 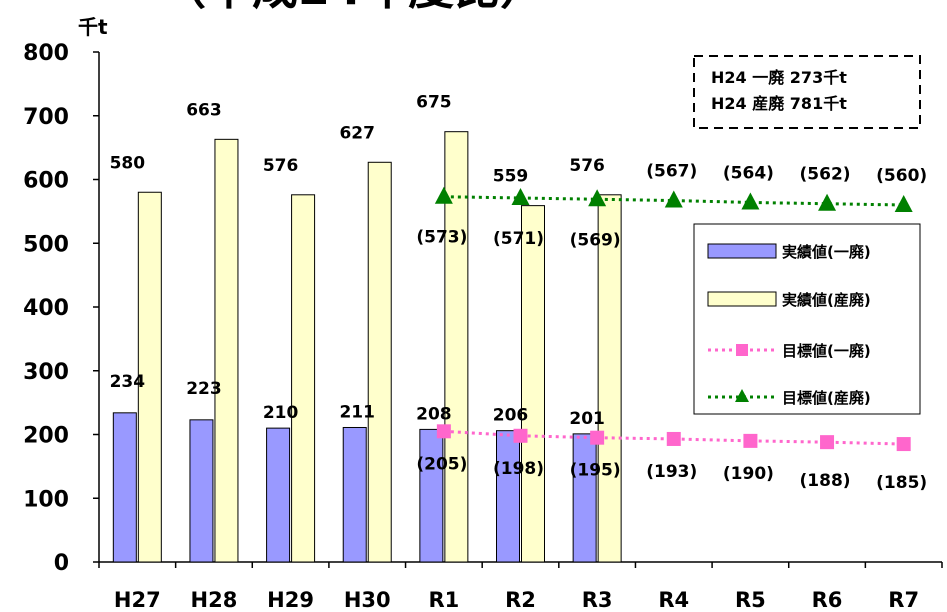 What do you see at coordinates (742, 395) in the screenshot?
I see `legend-marker-triangle-icon` at bounding box center [742, 395].